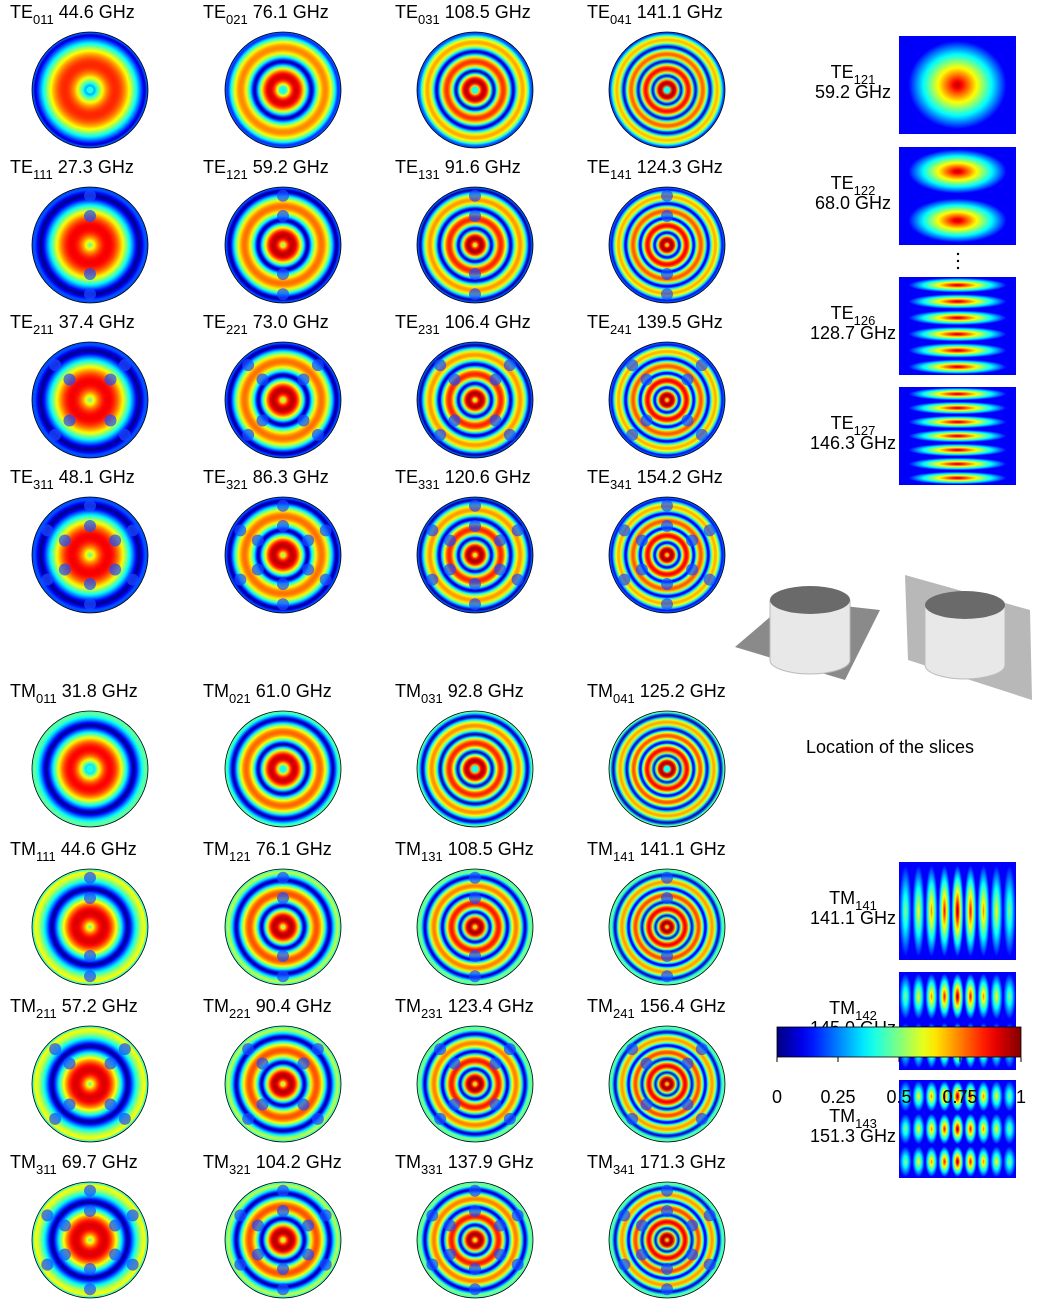 This screenshot has height=1303, width=1038. What do you see at coordinates (958, 261) in the screenshot?
I see `ellipsis-dots` at bounding box center [958, 261].